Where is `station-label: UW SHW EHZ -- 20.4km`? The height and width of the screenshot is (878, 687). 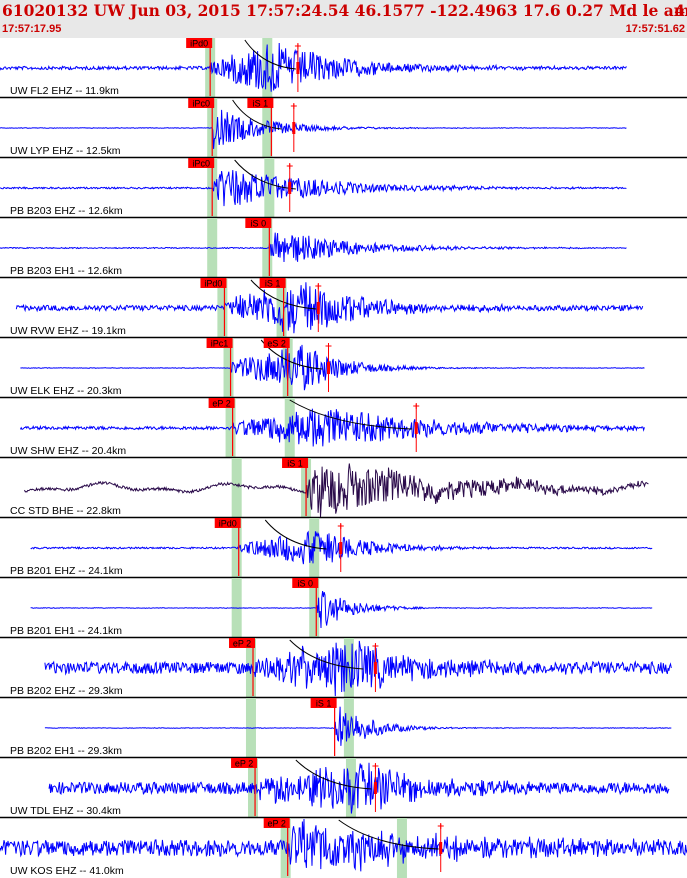 station-label: UW SHW EHZ -- 20.4km is located at coordinates (68, 451).